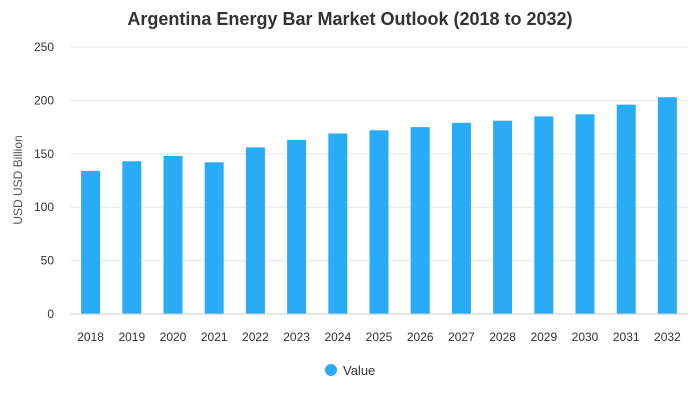 The height and width of the screenshot is (400, 700). I want to click on bar-2029, so click(544, 215).